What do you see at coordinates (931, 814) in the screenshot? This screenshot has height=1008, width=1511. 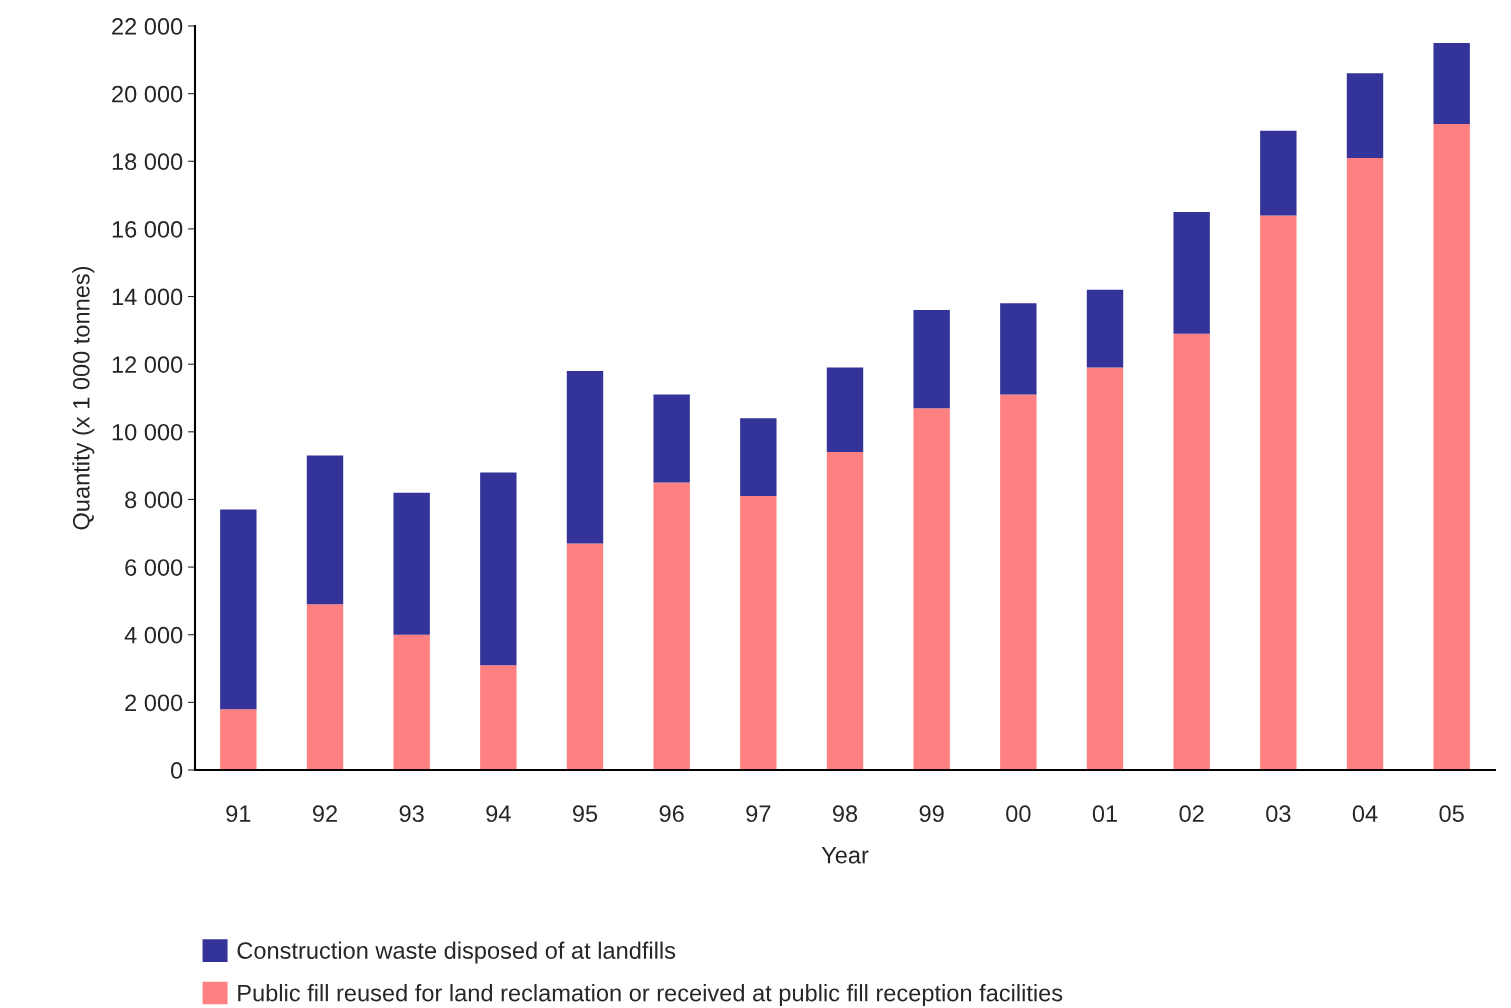 I see `x-tick-label: 99` at bounding box center [931, 814].